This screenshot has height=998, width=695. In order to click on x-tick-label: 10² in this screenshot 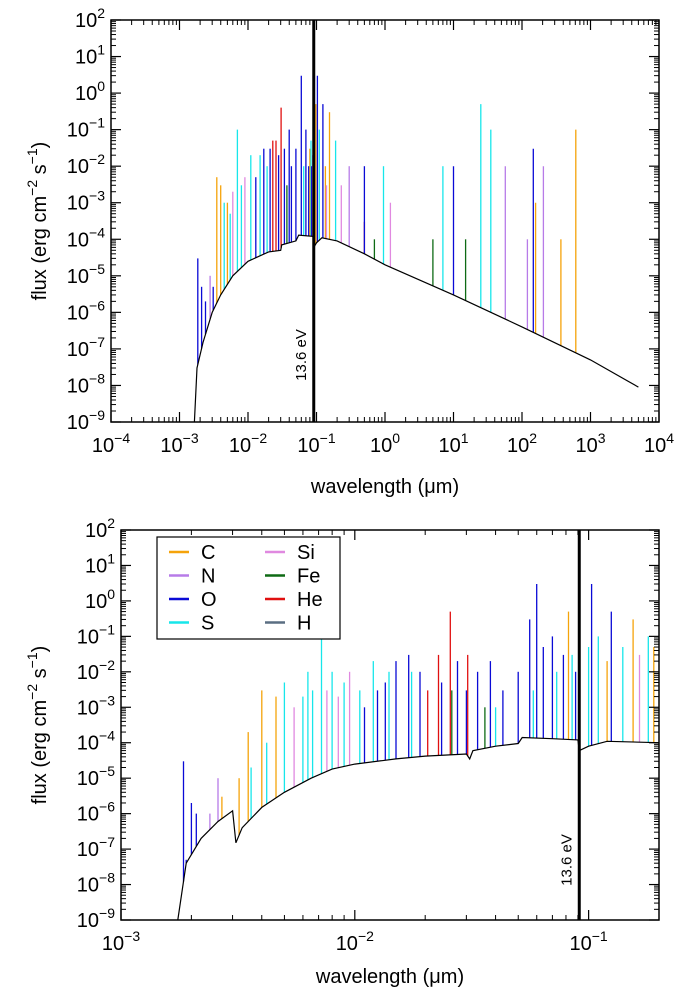, I will do `click(522, 443)`.